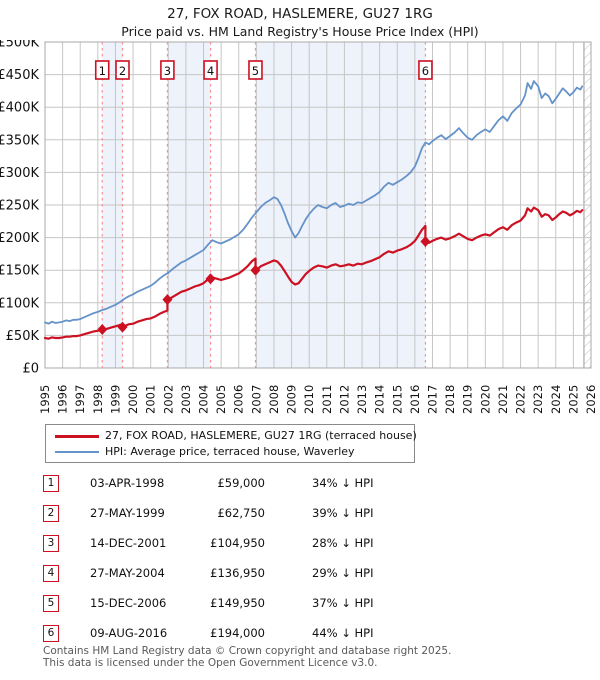  What do you see at coordinates (133, 399) in the screenshot?
I see `x-axis-tick-label: 2000` at bounding box center [133, 399].